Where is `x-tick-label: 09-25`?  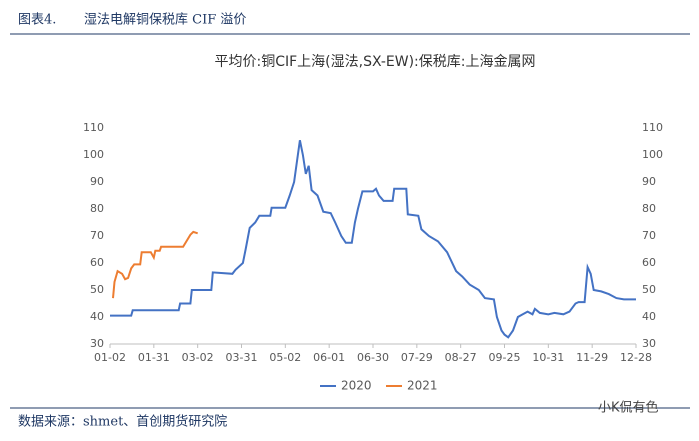 x-tick-label: 09-25 is located at coordinates (505, 357).